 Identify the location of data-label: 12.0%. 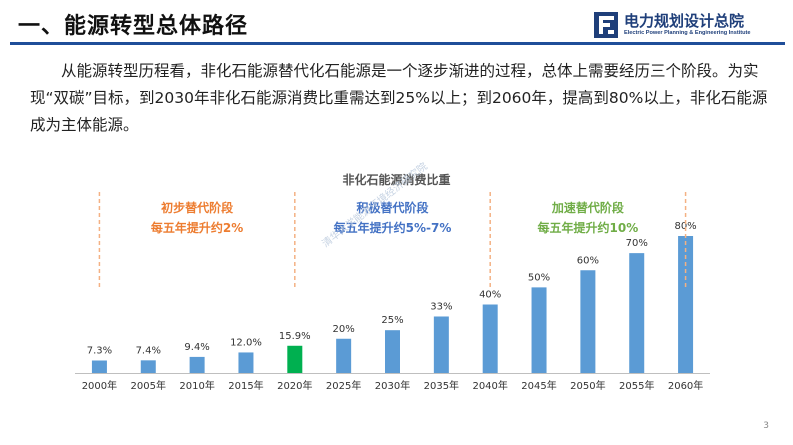
(246, 342).